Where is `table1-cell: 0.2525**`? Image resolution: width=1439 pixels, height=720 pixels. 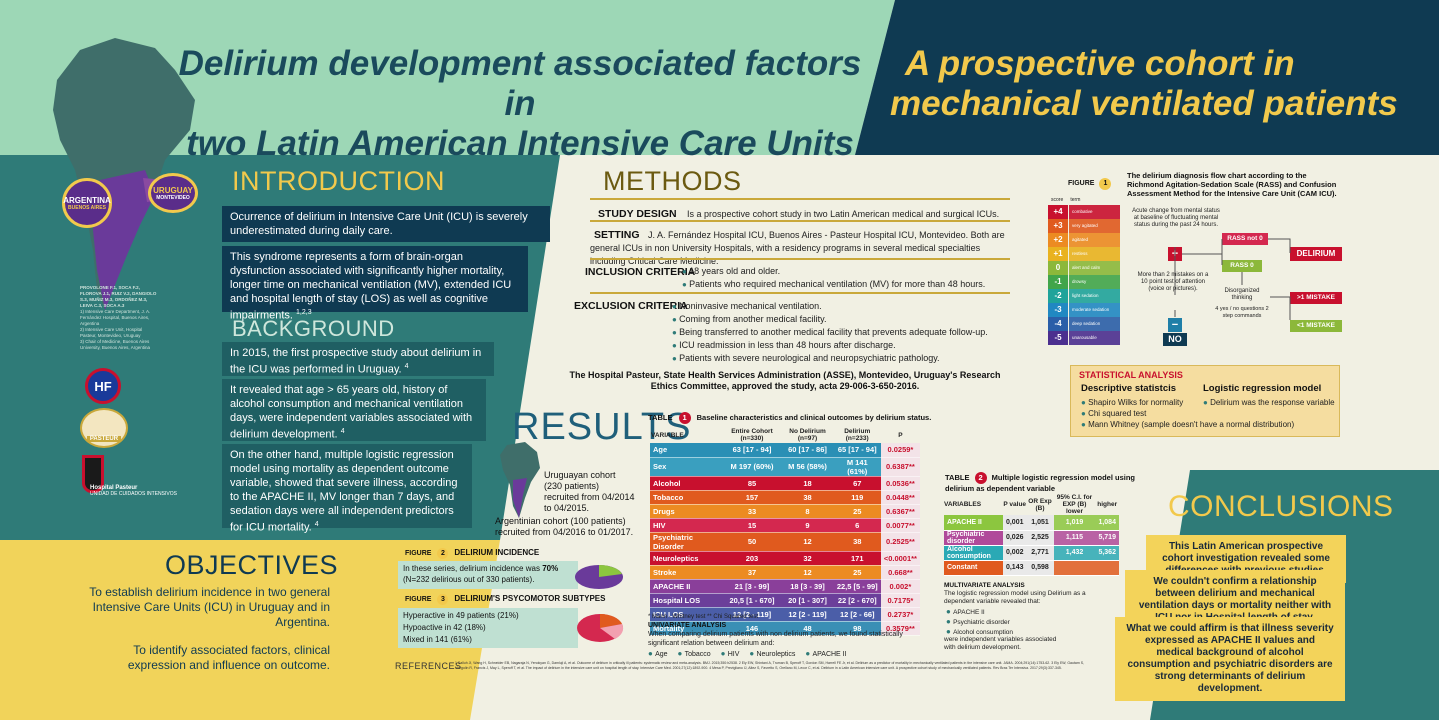
table1-cell: 0.2525** is located at coordinates (900, 542).